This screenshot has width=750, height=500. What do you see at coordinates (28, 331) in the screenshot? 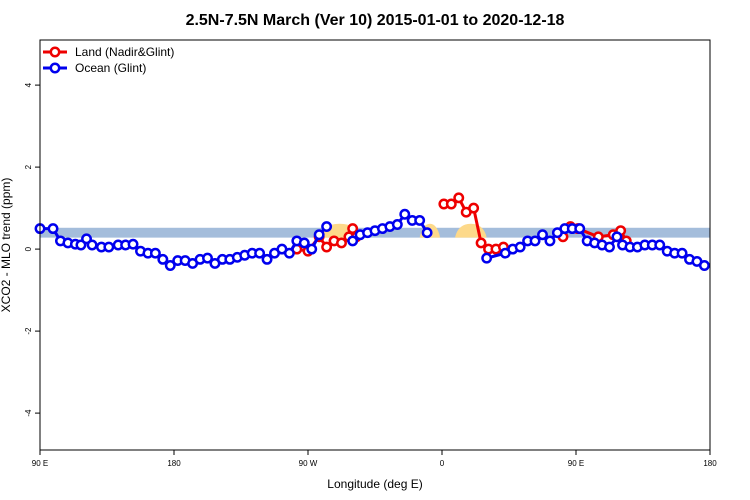
I see `y-tick-label: -2` at bounding box center [28, 331].